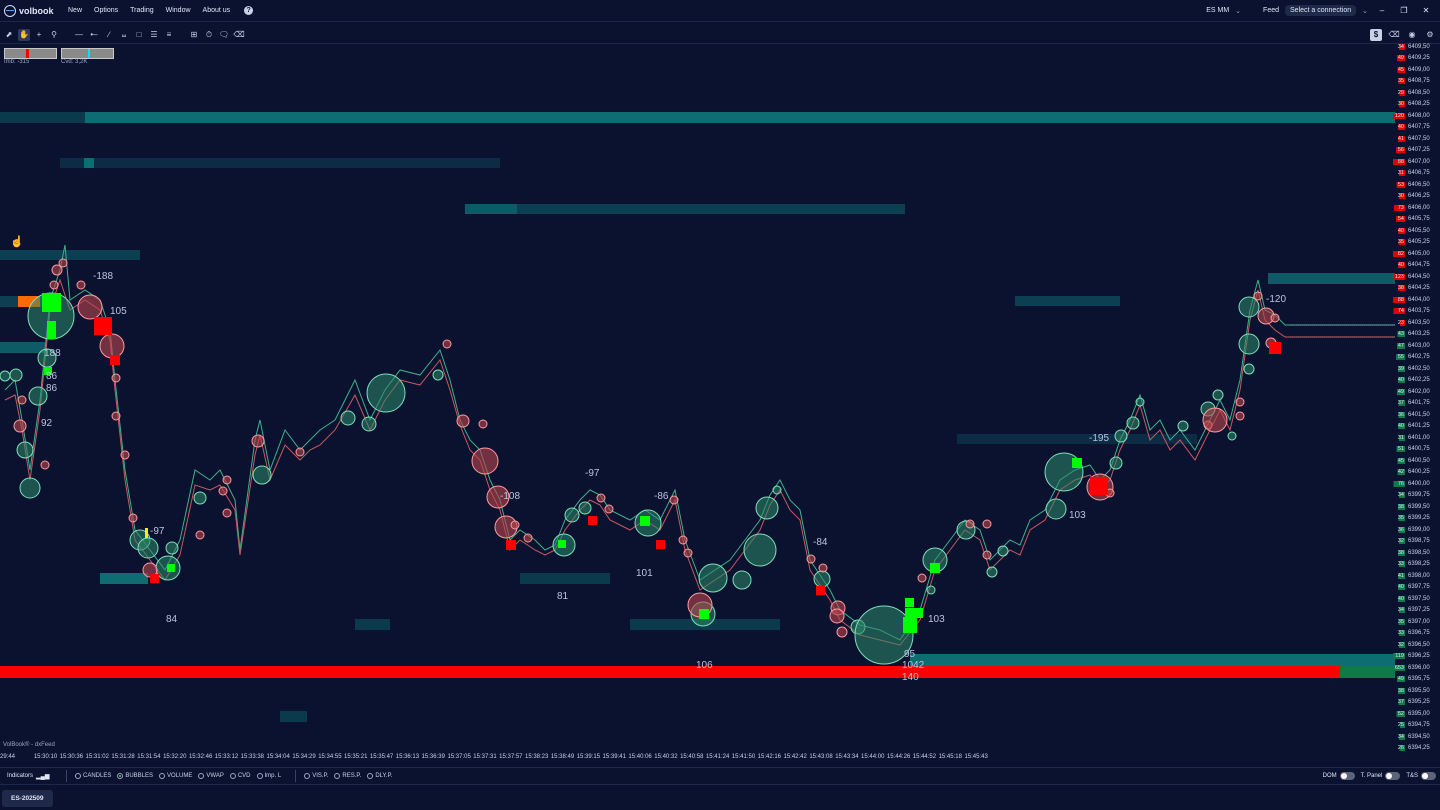 The image size is (1440, 810). I want to click on connection-selector: Select a connection, so click(1321, 10).